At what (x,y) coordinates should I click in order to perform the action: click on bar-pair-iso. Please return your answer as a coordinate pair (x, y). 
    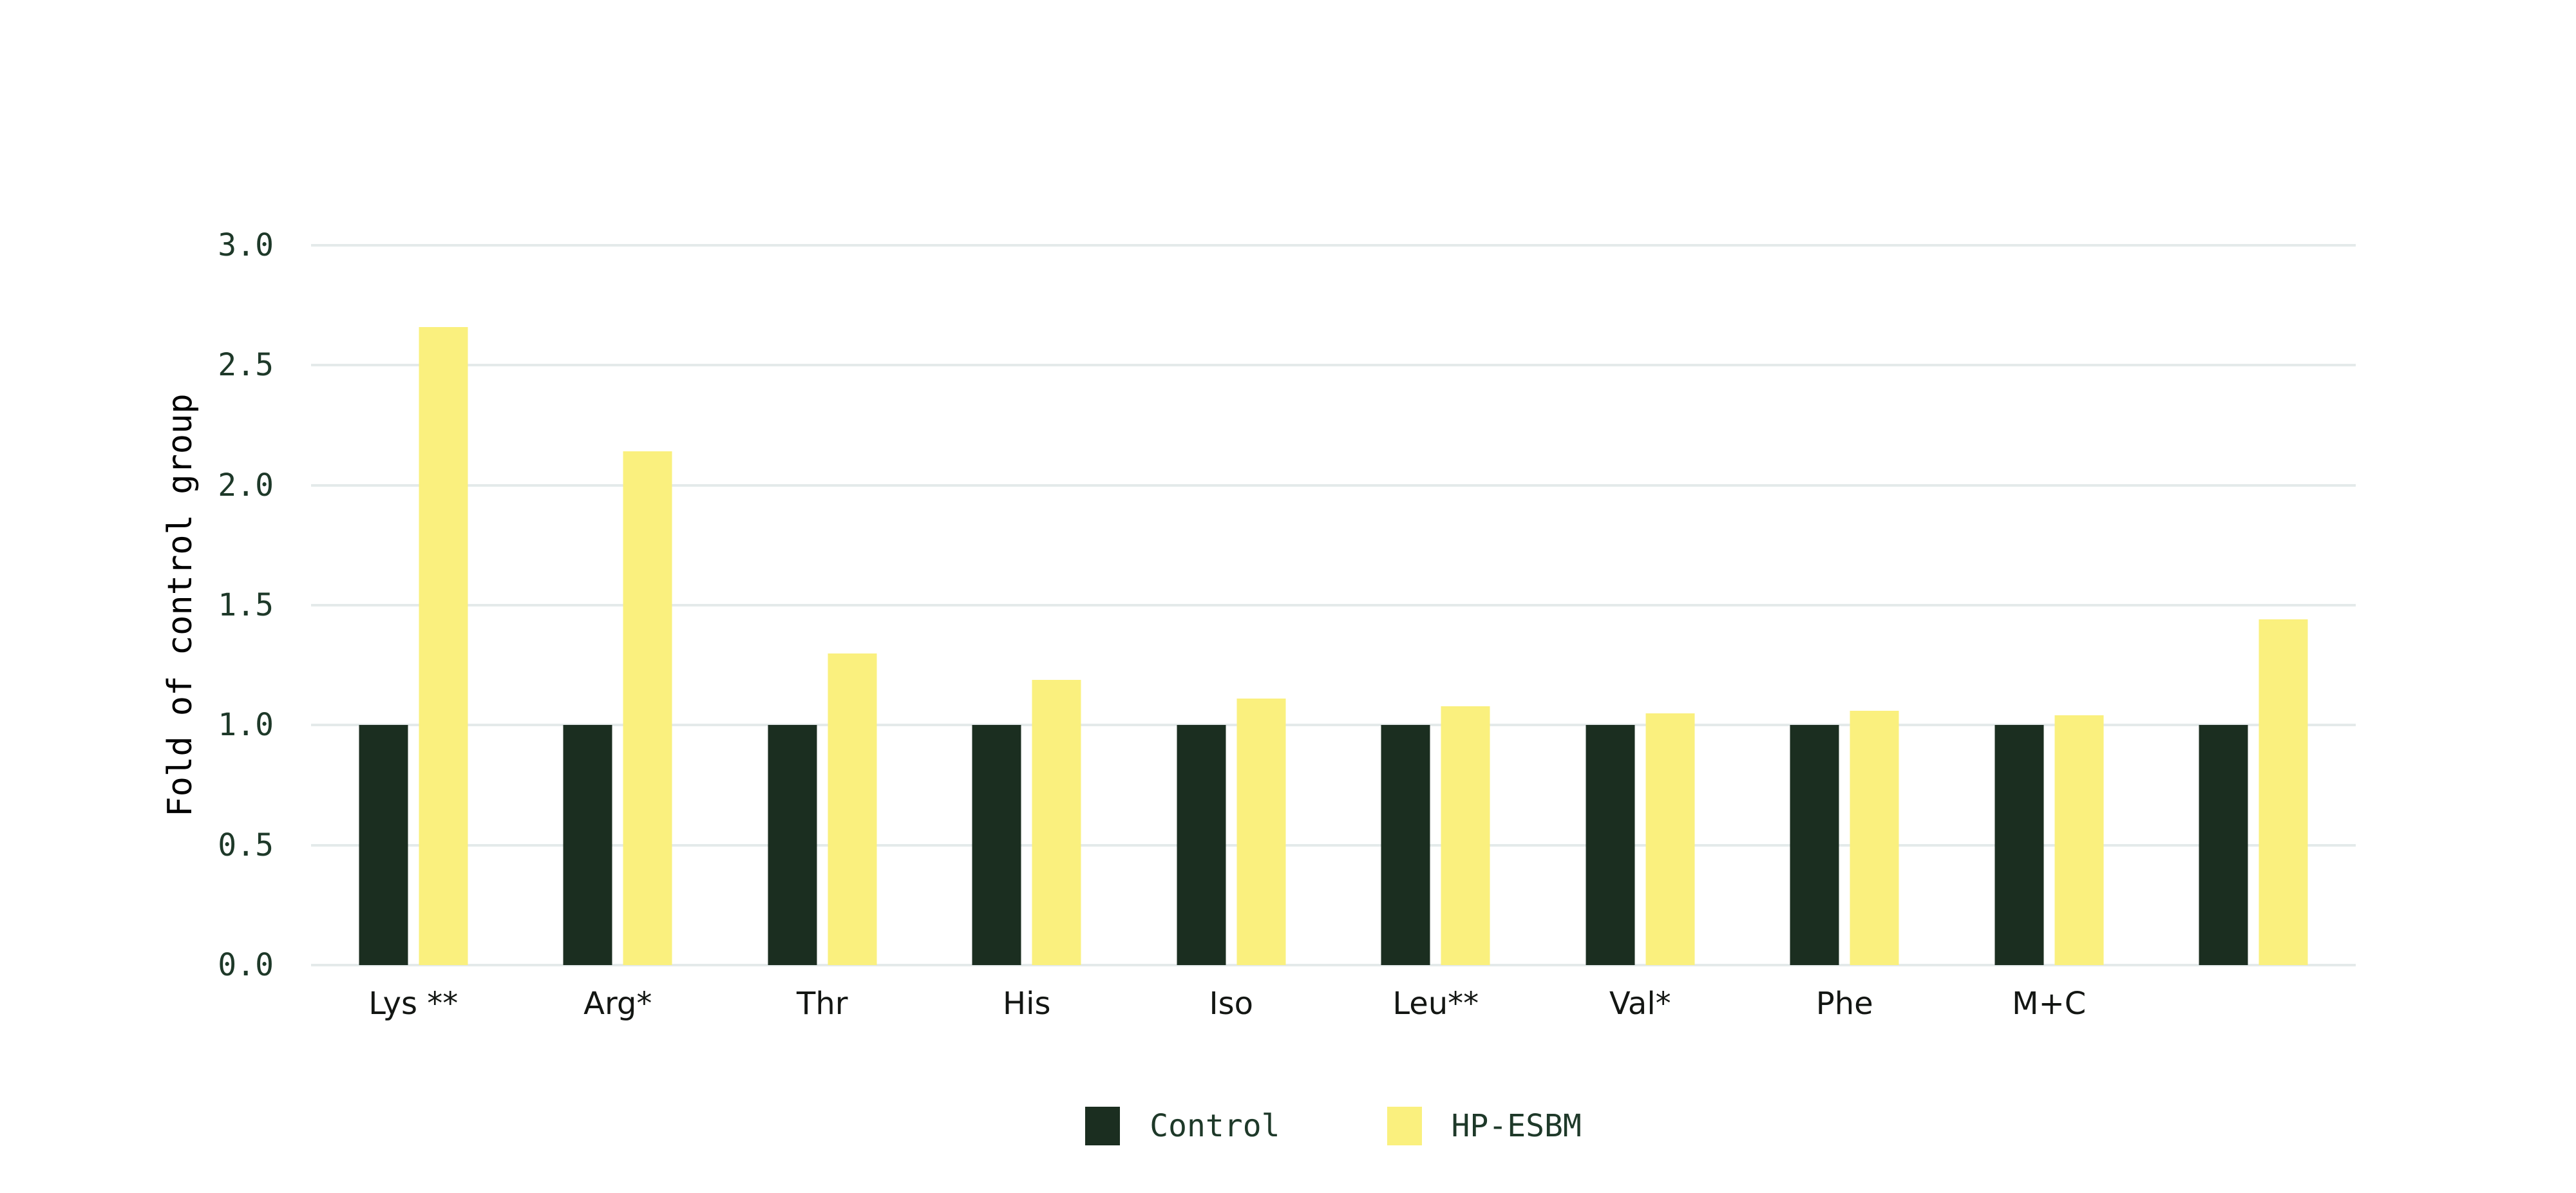
    Looking at the image, I should click on (1231, 832).